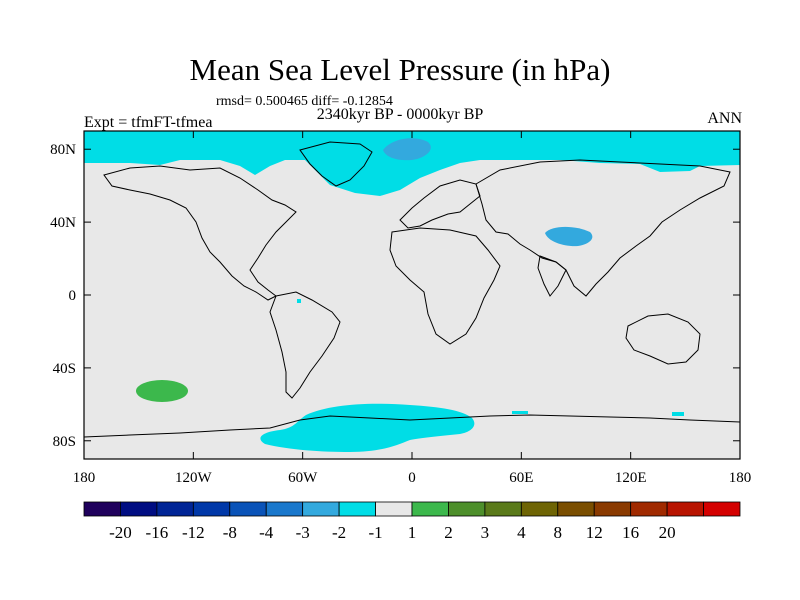  Describe the element at coordinates (148, 122) in the screenshot. I see `experiment-label: Expt = tfmFT-tfmea` at that location.